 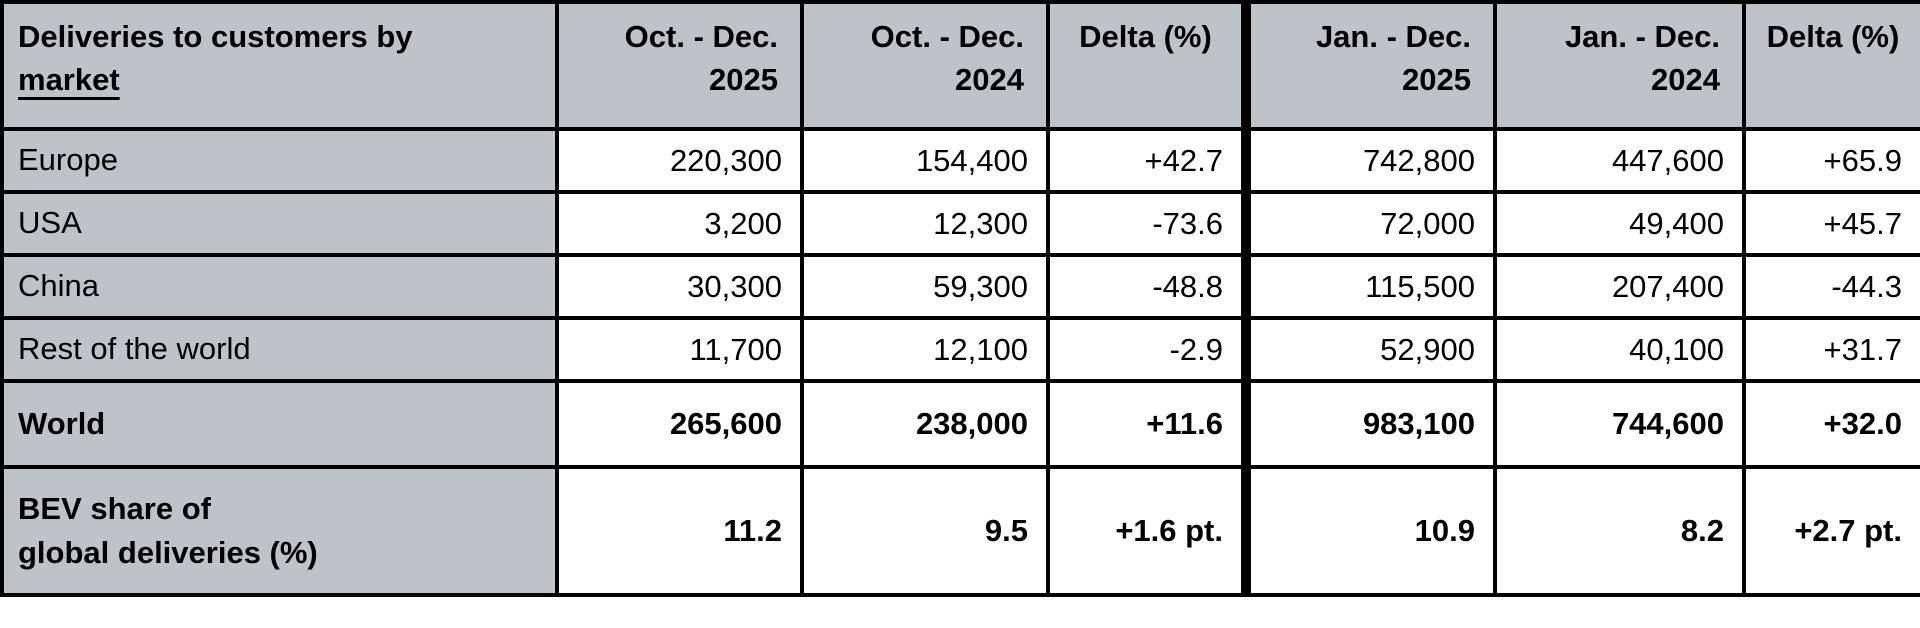 I want to click on row-label-europe: Europe, so click(x=279, y=160).